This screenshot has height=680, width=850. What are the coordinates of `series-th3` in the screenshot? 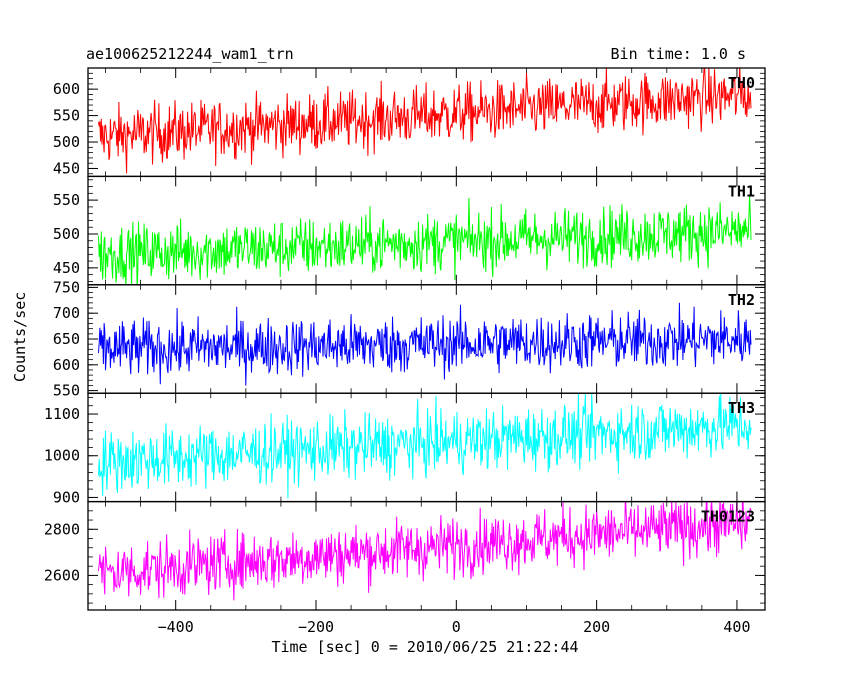 It's located at (425, 446).